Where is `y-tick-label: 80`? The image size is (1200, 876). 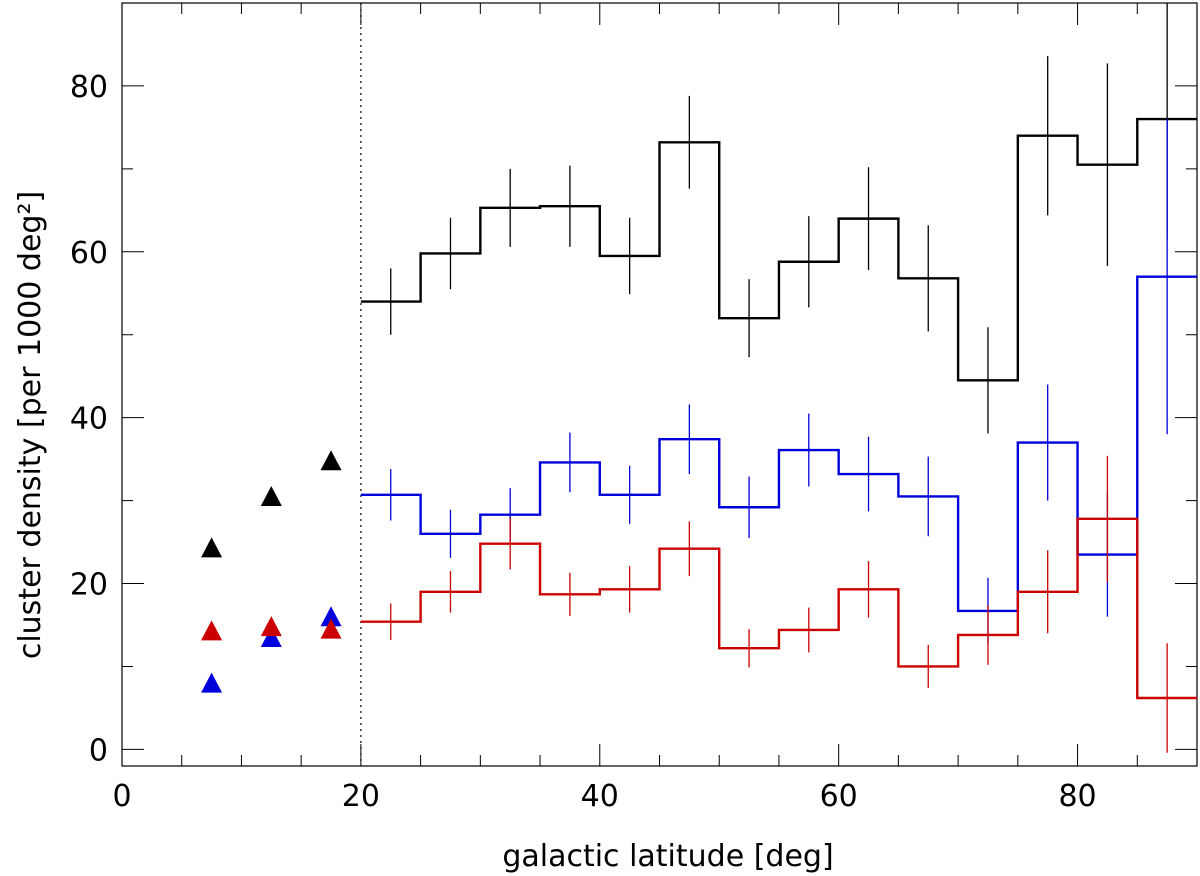
y-tick-label: 80 is located at coordinates (89, 87).